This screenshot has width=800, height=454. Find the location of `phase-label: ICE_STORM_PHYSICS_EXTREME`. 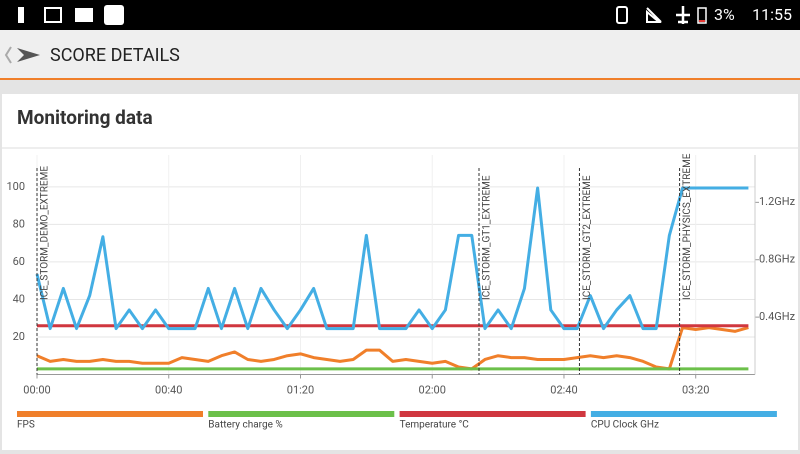

phase-label: ICE_STORM_PHYSICS_EXTREME is located at coordinates (687, 226).